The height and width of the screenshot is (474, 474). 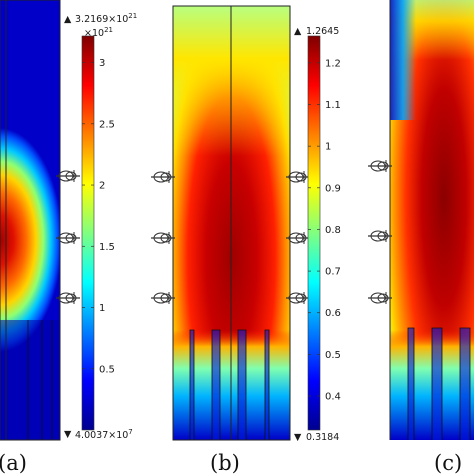 I want to click on colorbar-tick-label: 2, so click(x=102, y=186).